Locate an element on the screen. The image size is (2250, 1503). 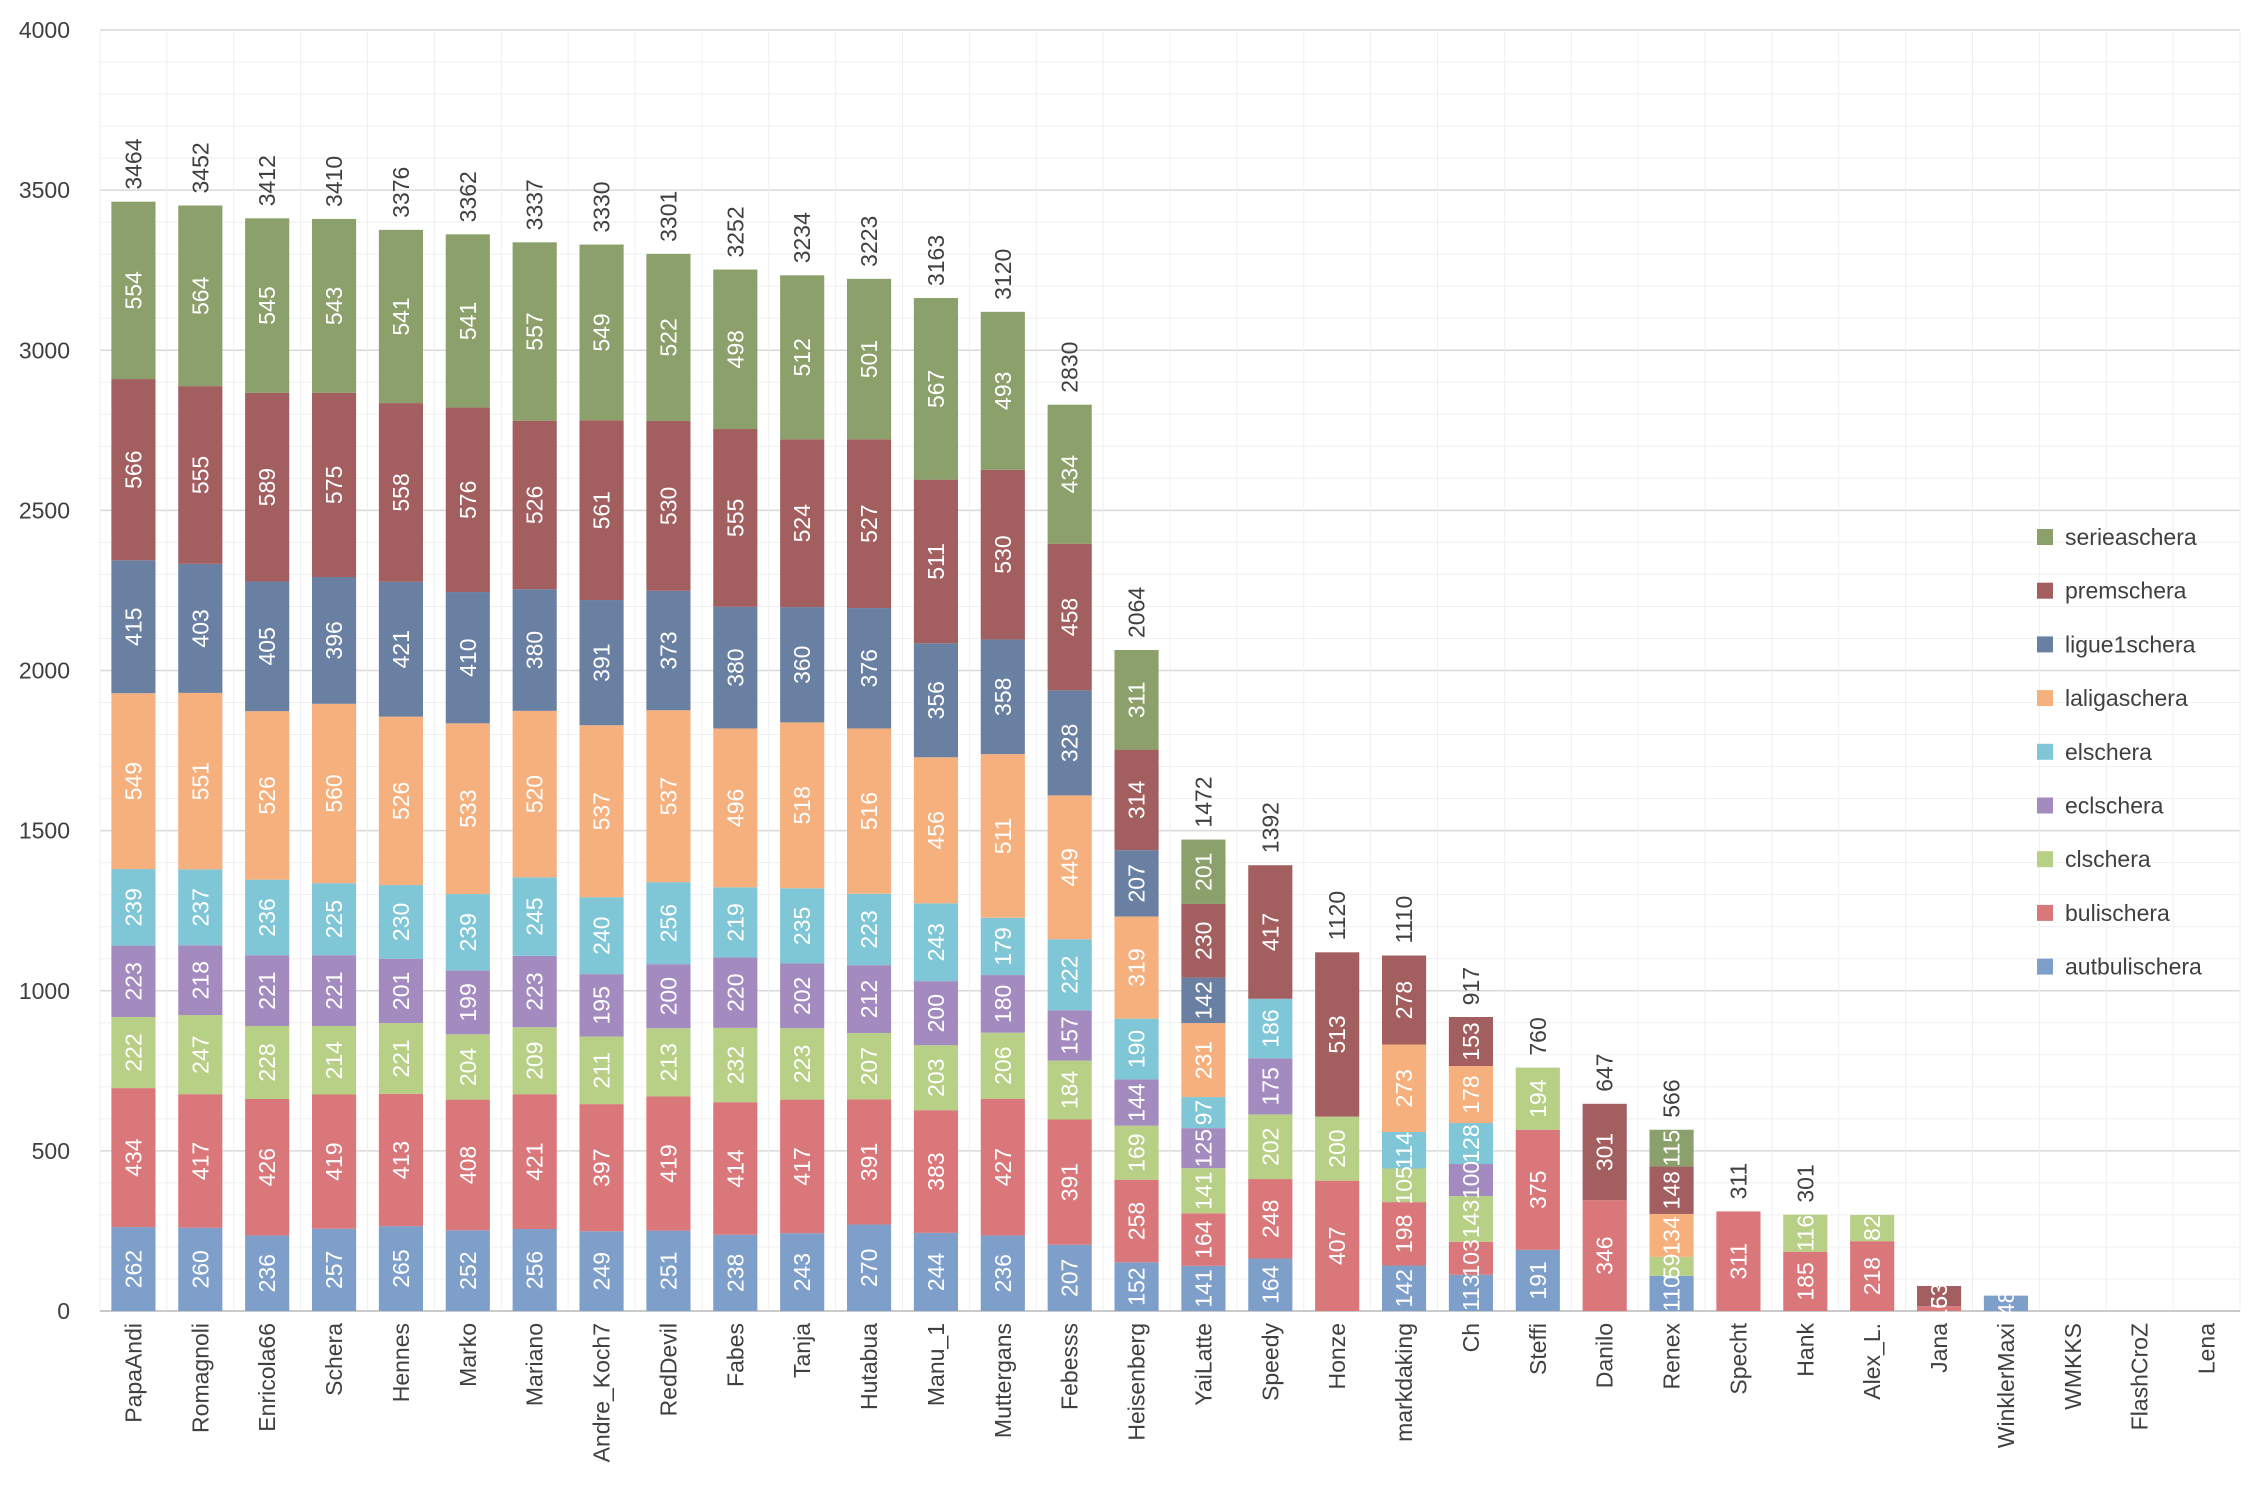
segment-value-label: 273 is located at coordinates (1404, 1088).